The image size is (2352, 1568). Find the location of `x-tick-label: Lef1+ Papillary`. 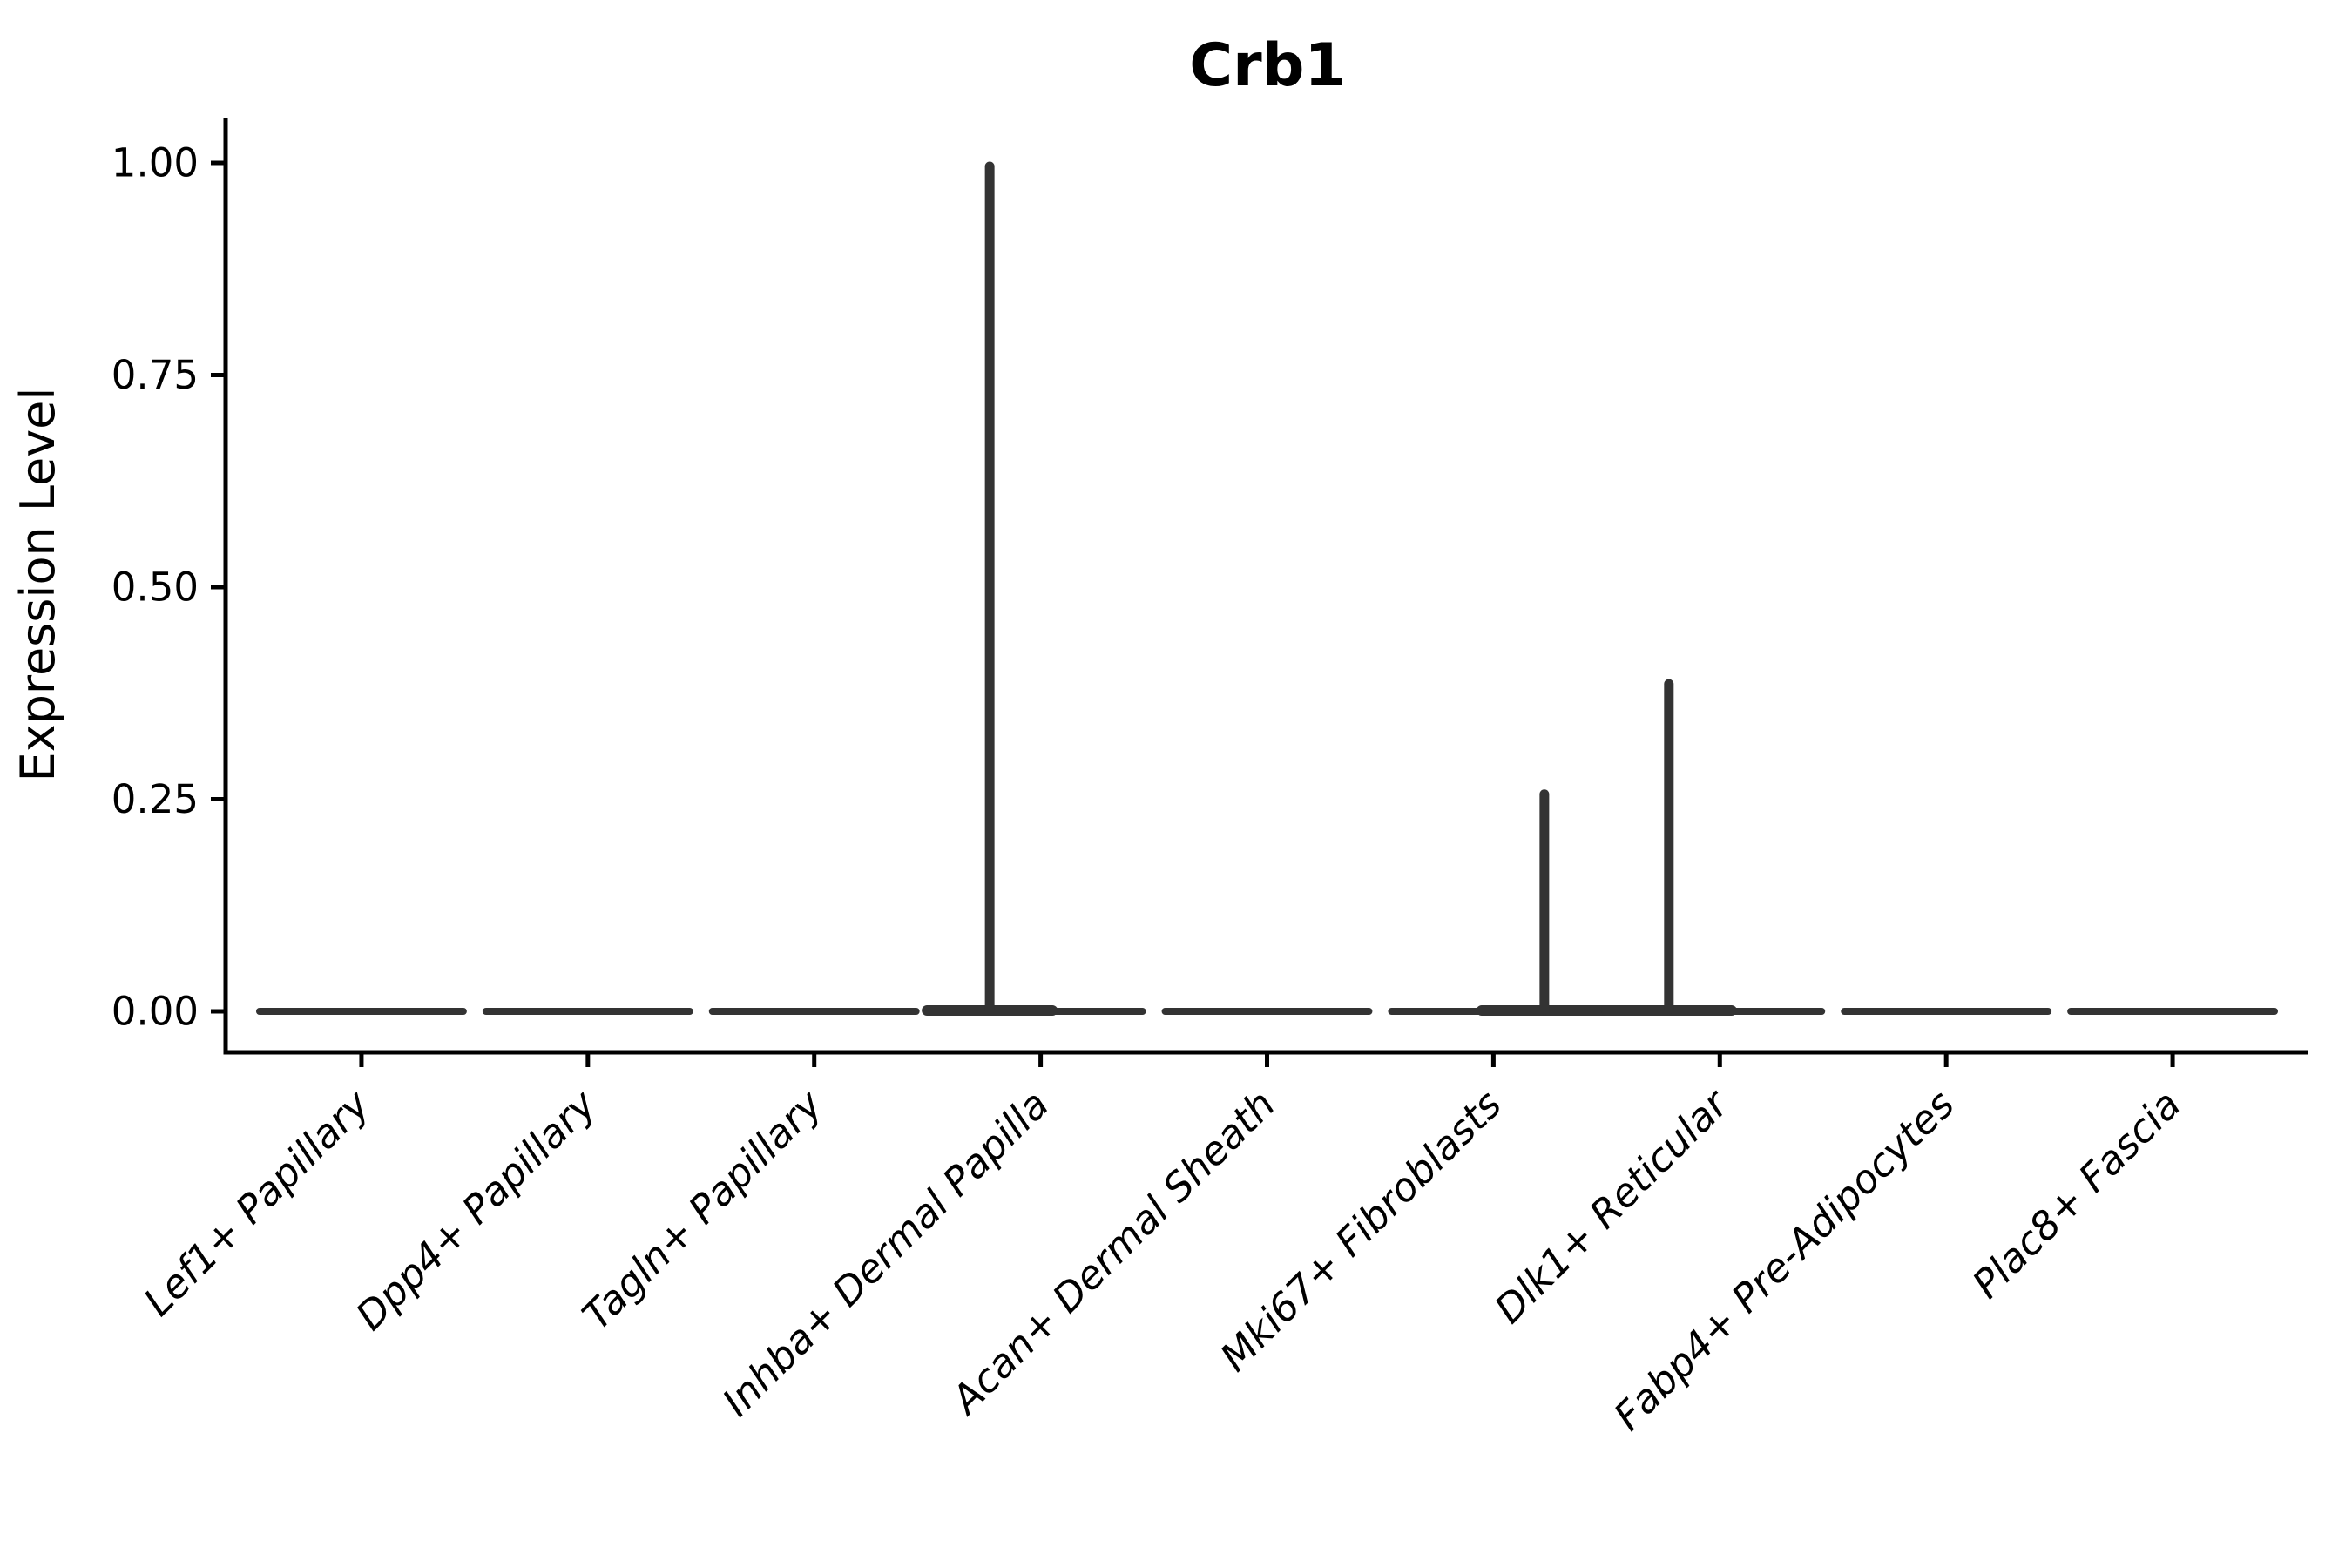

x-tick-label: Lef1+ Papillary is located at coordinates (257, 1202).